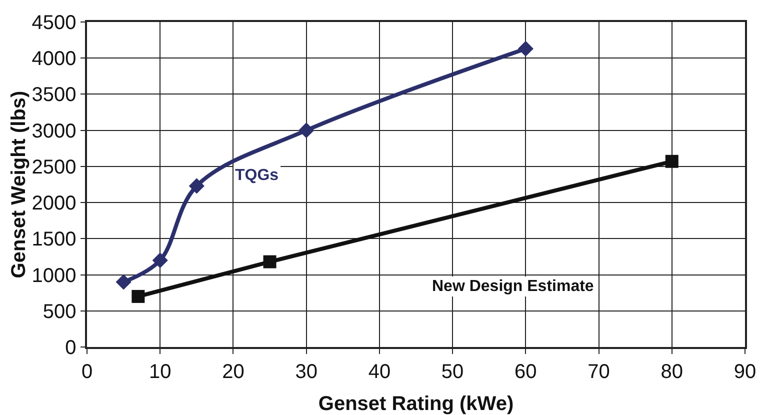  Describe the element at coordinates (525, 371) in the screenshot. I see `x-tick-label: 60` at that location.